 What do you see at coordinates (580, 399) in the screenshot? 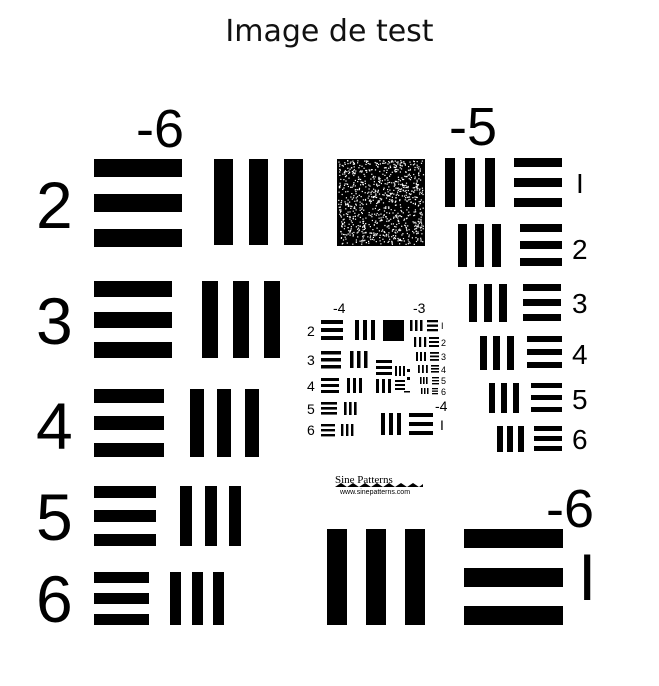
I see `element-label-right-5: 5` at bounding box center [580, 399].